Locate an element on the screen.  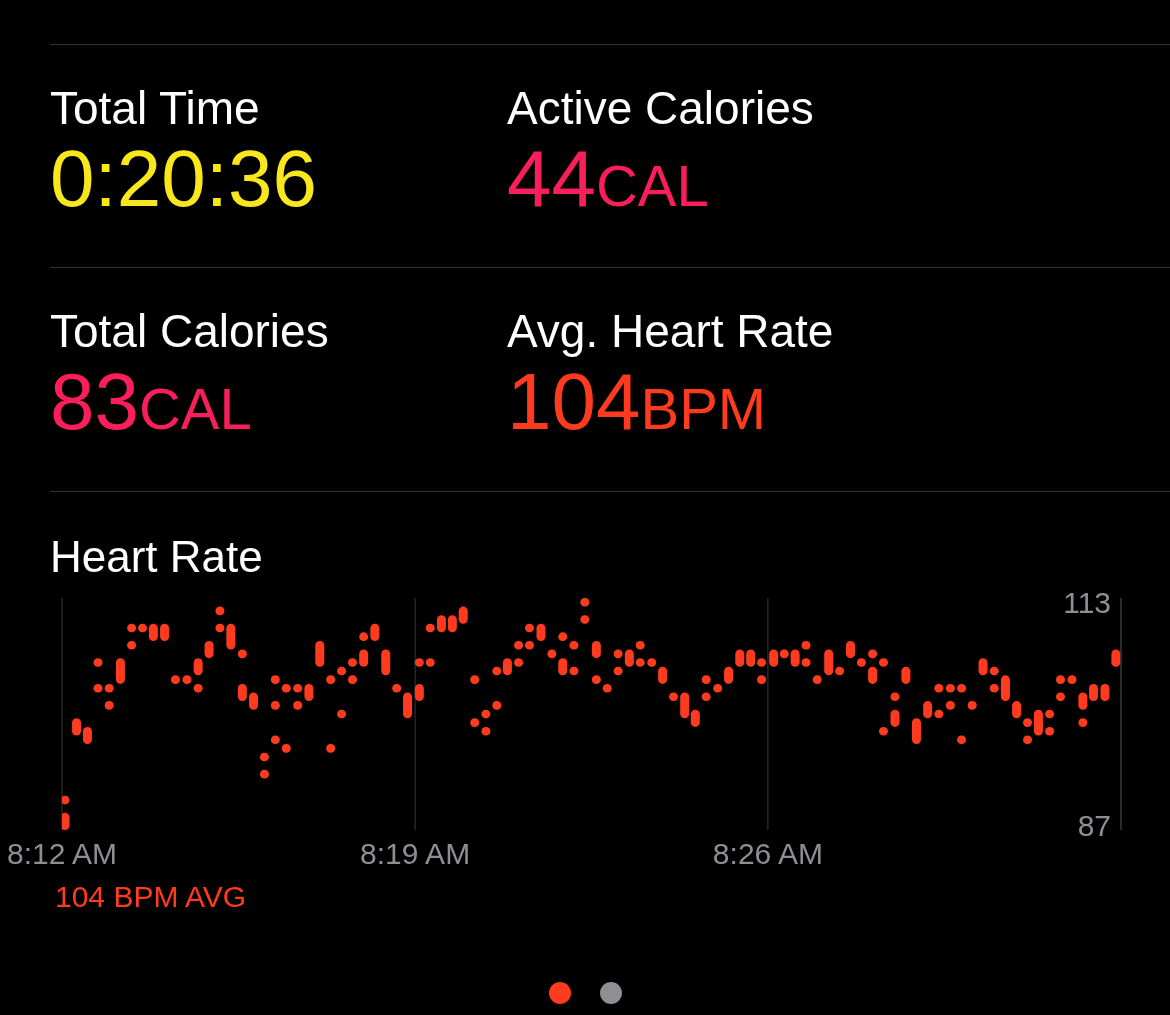
x-tick-label: 8:19 AM is located at coordinates (415, 853).